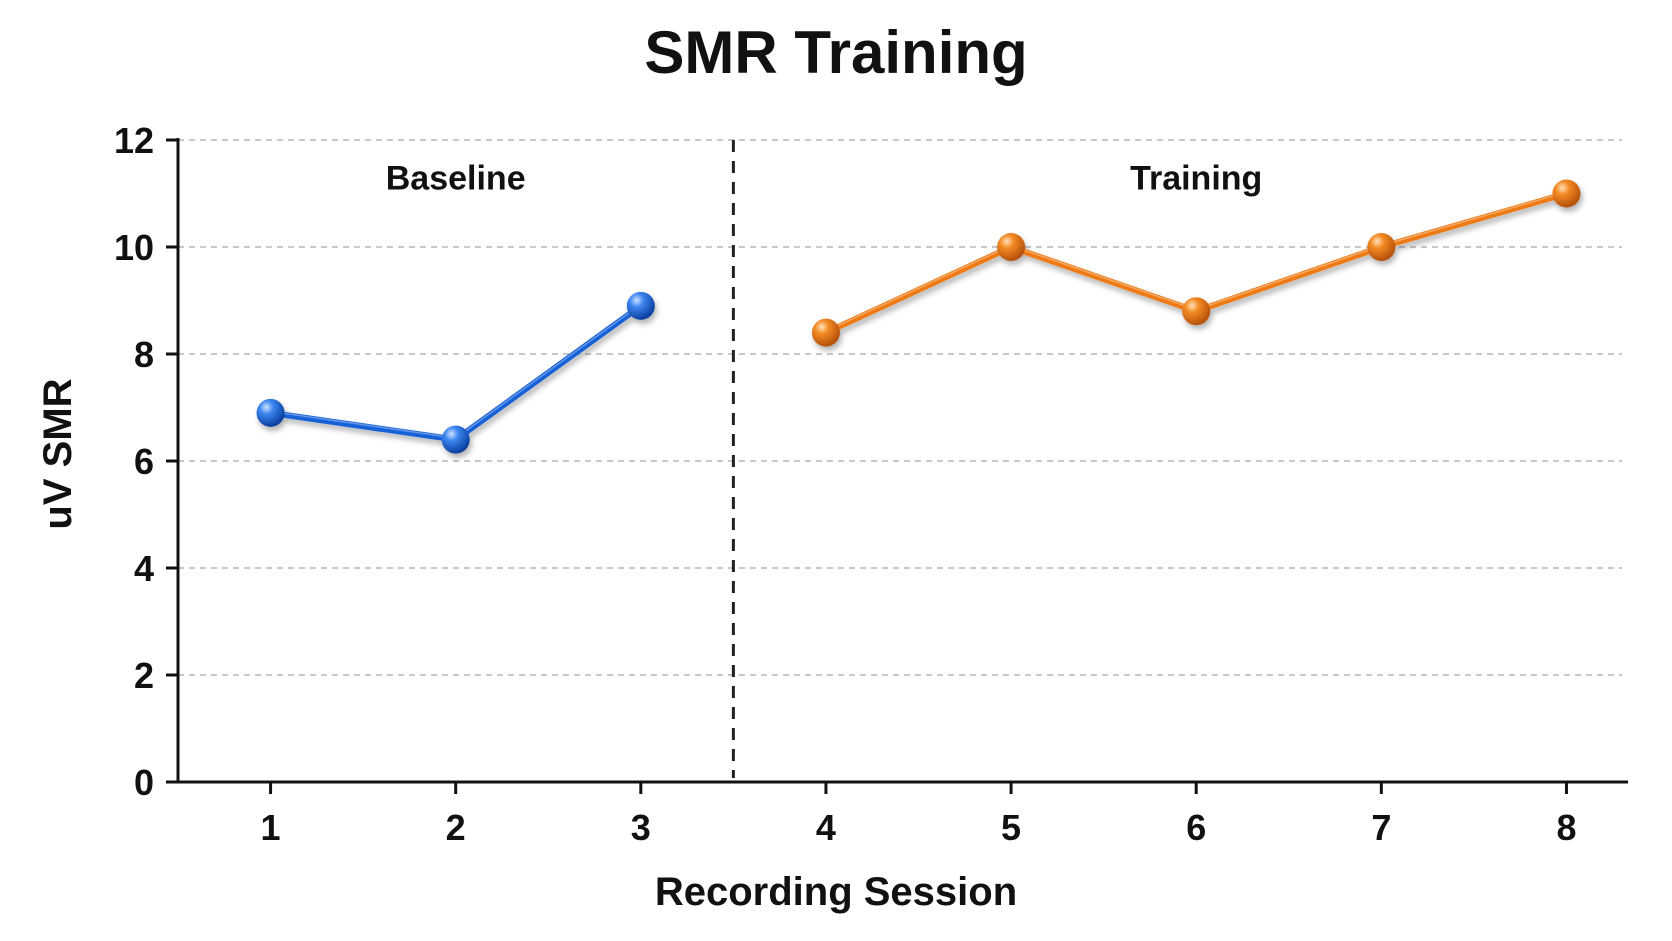 The height and width of the screenshot is (941, 1672). I want to click on y-tick-label: 8, so click(144, 354).